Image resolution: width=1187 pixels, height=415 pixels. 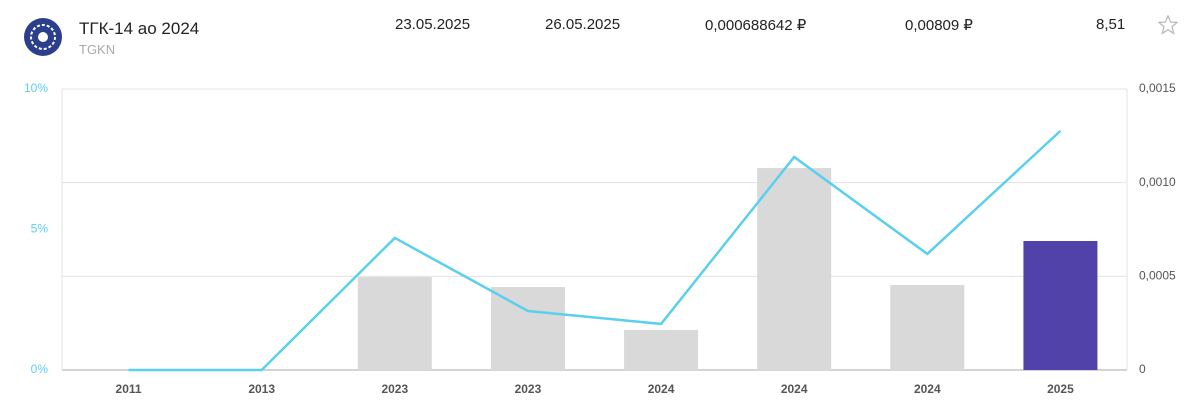 I want to click on payment-date: 26.05.2025, so click(x=583, y=24).